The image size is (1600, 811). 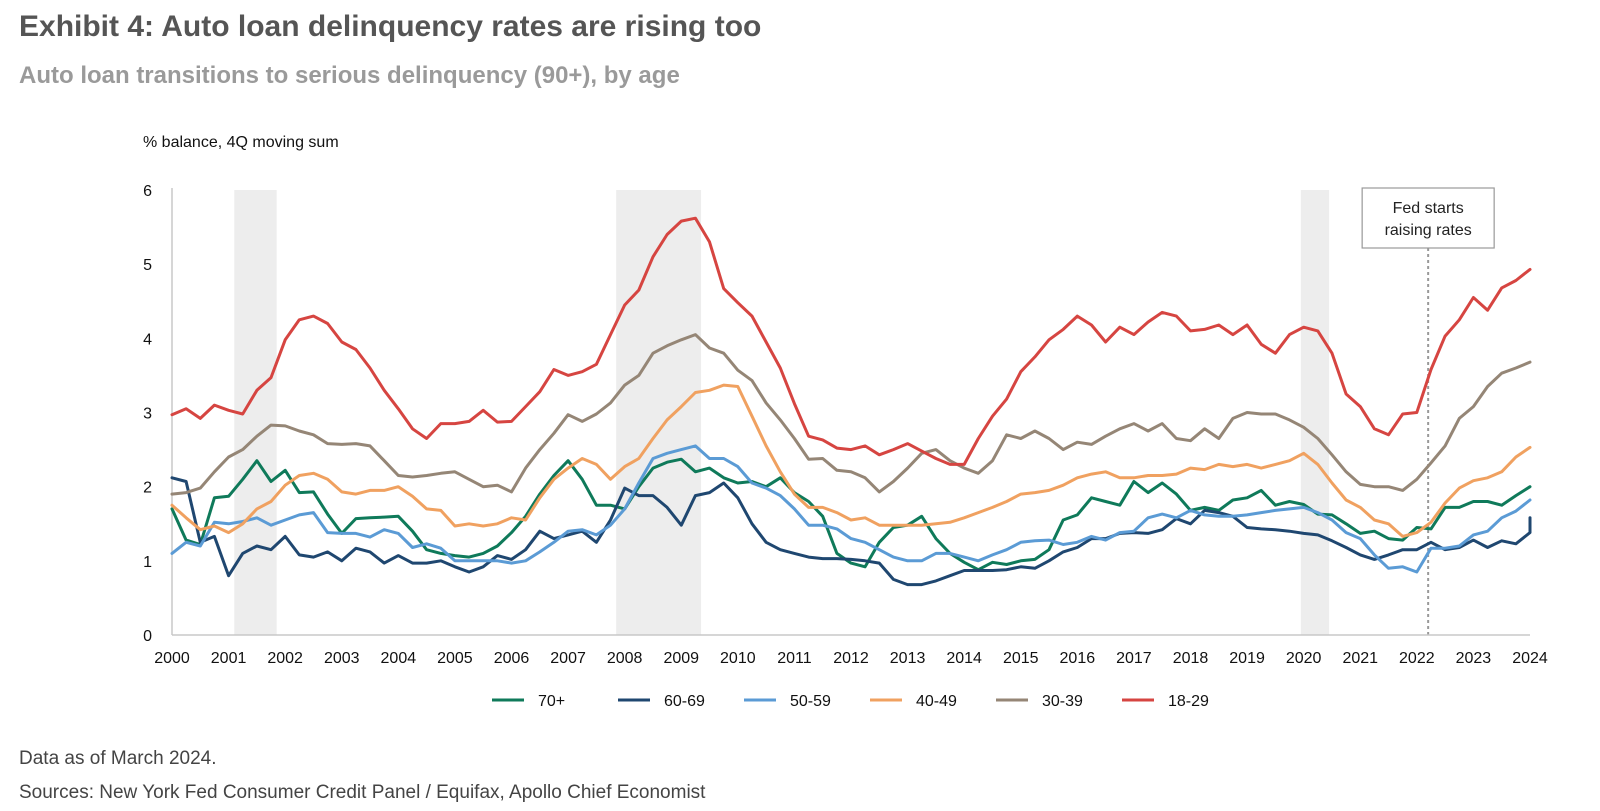 What do you see at coordinates (681, 658) in the screenshot?
I see `x-tick-label: 2009` at bounding box center [681, 658].